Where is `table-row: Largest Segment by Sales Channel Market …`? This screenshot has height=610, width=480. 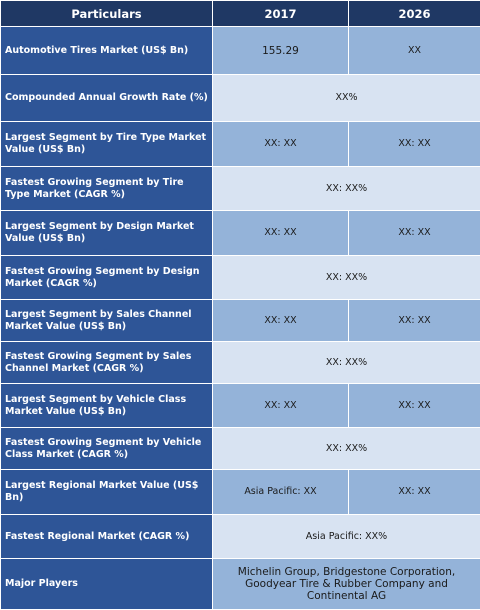 table-row: Largest Segment by Sales Channel Market … is located at coordinates (240, 321).